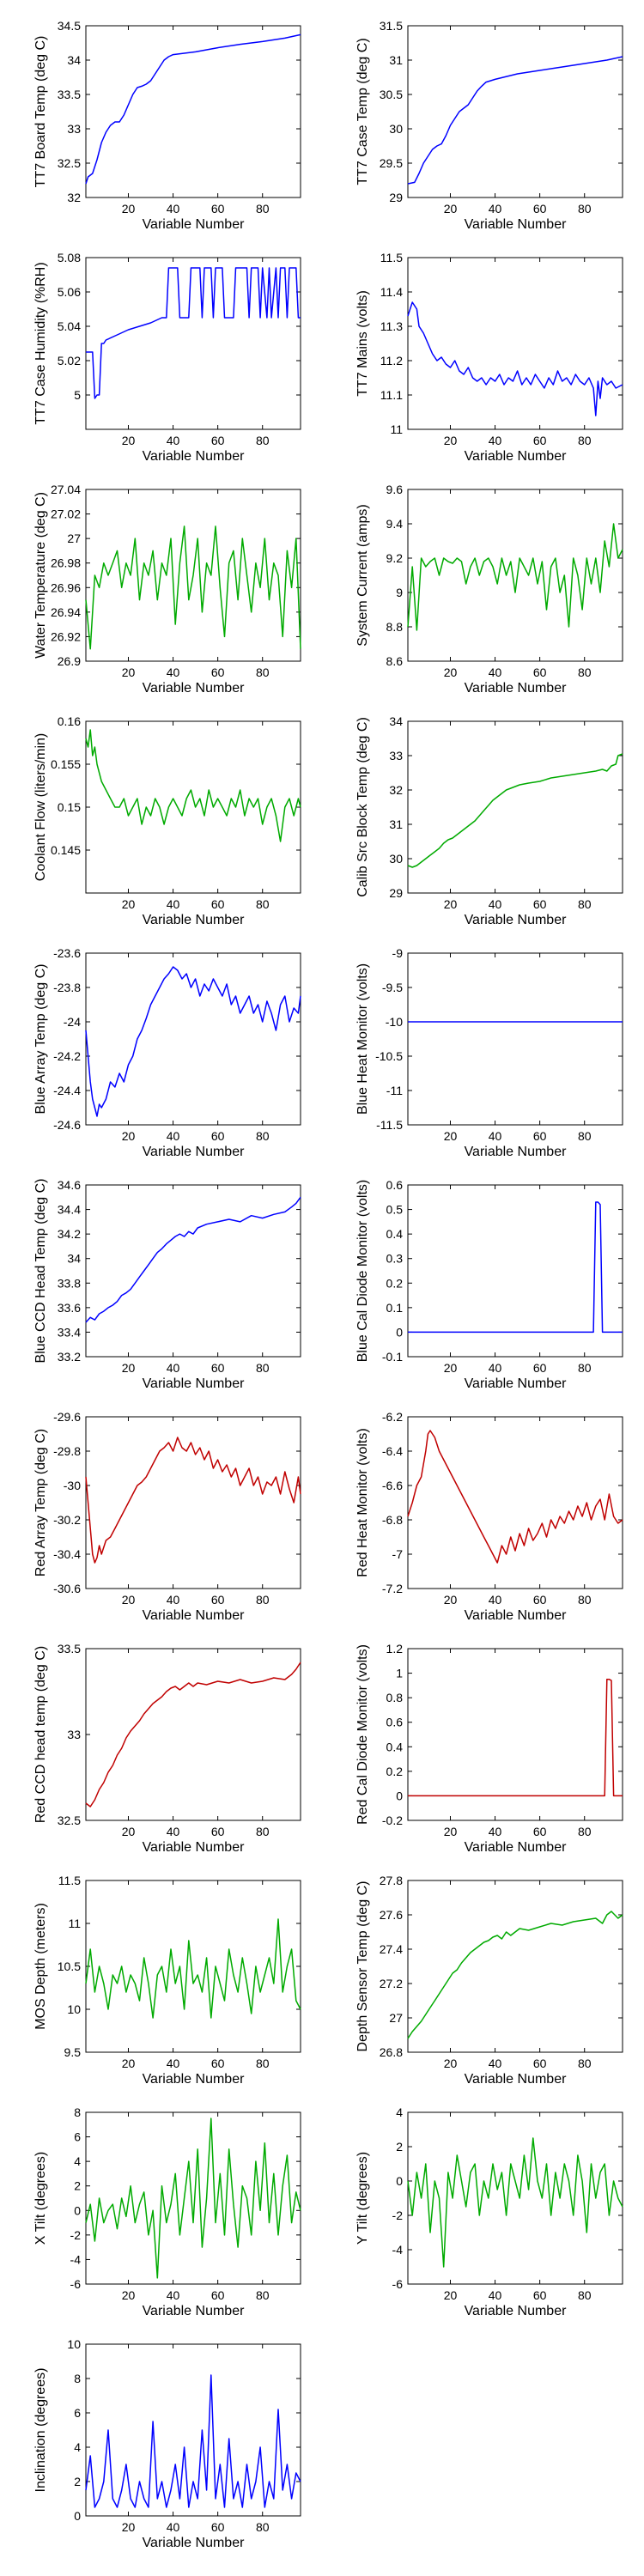  What do you see at coordinates (40, 2430) in the screenshot?
I see `y-axis-label: Inclination (degrees)` at bounding box center [40, 2430].